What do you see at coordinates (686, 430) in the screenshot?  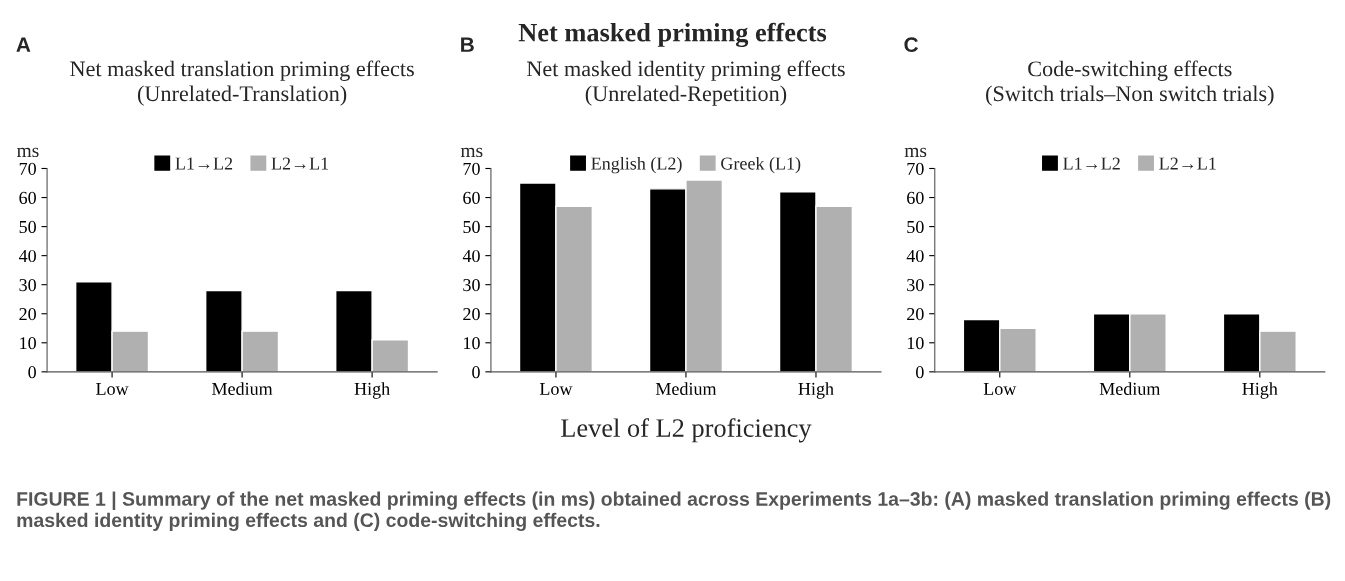 I see `x-axis-title: Level of L2 proficiency` at bounding box center [686, 430].